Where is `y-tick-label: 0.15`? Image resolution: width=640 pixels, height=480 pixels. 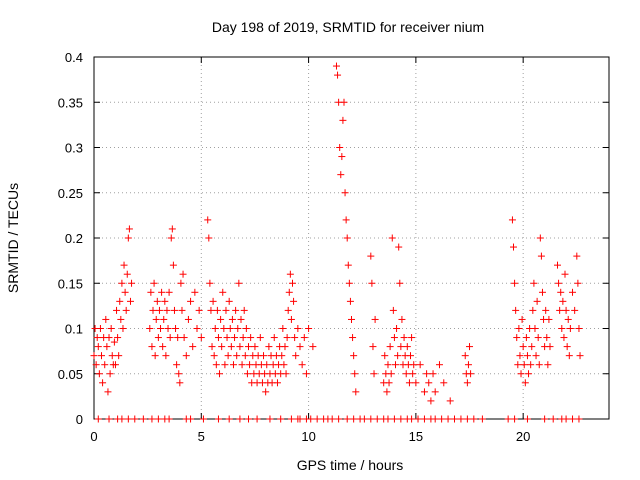 y-tick-label: 0.15 is located at coordinates (70, 283).